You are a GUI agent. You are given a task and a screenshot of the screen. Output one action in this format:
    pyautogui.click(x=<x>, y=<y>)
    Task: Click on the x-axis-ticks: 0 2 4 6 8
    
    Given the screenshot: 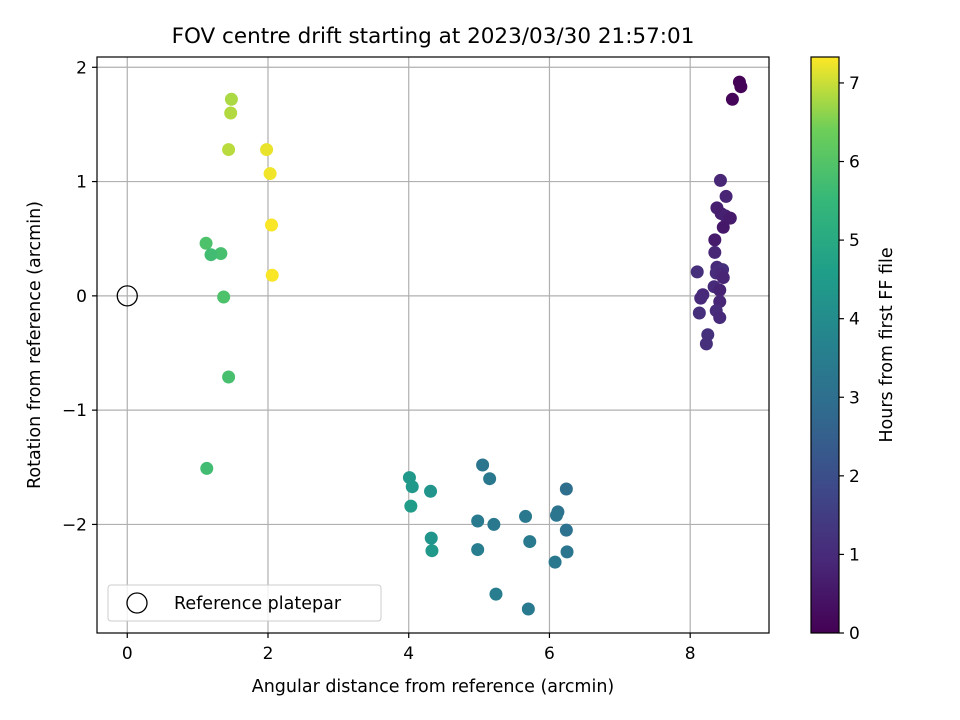 What is the action you would take?
    pyautogui.click(x=409, y=648)
    